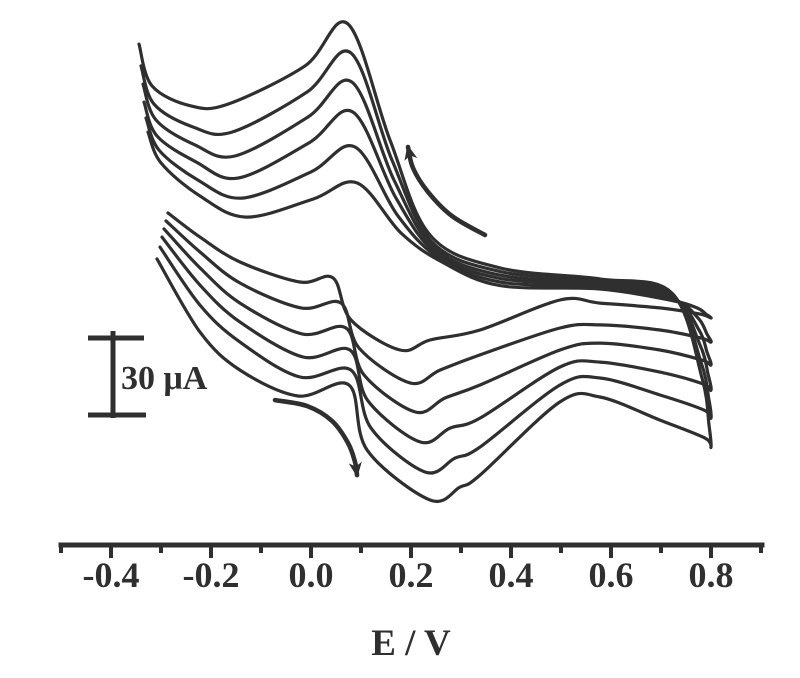  I want to click on x-axis-tick-label: 0.0, so click(311, 575).